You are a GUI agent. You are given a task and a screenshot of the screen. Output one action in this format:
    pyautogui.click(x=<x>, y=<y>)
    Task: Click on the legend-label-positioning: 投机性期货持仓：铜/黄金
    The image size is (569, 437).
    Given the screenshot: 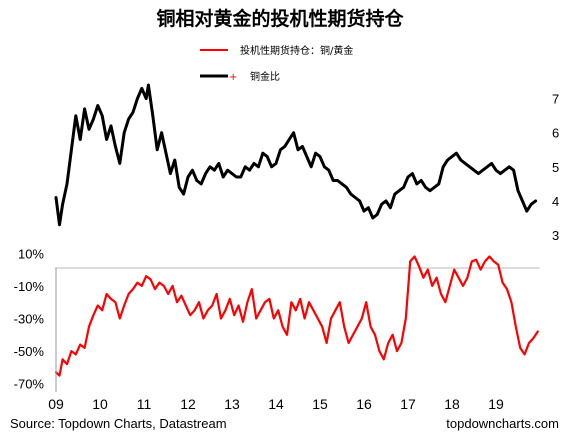 What is the action you would take?
    pyautogui.click(x=296, y=50)
    